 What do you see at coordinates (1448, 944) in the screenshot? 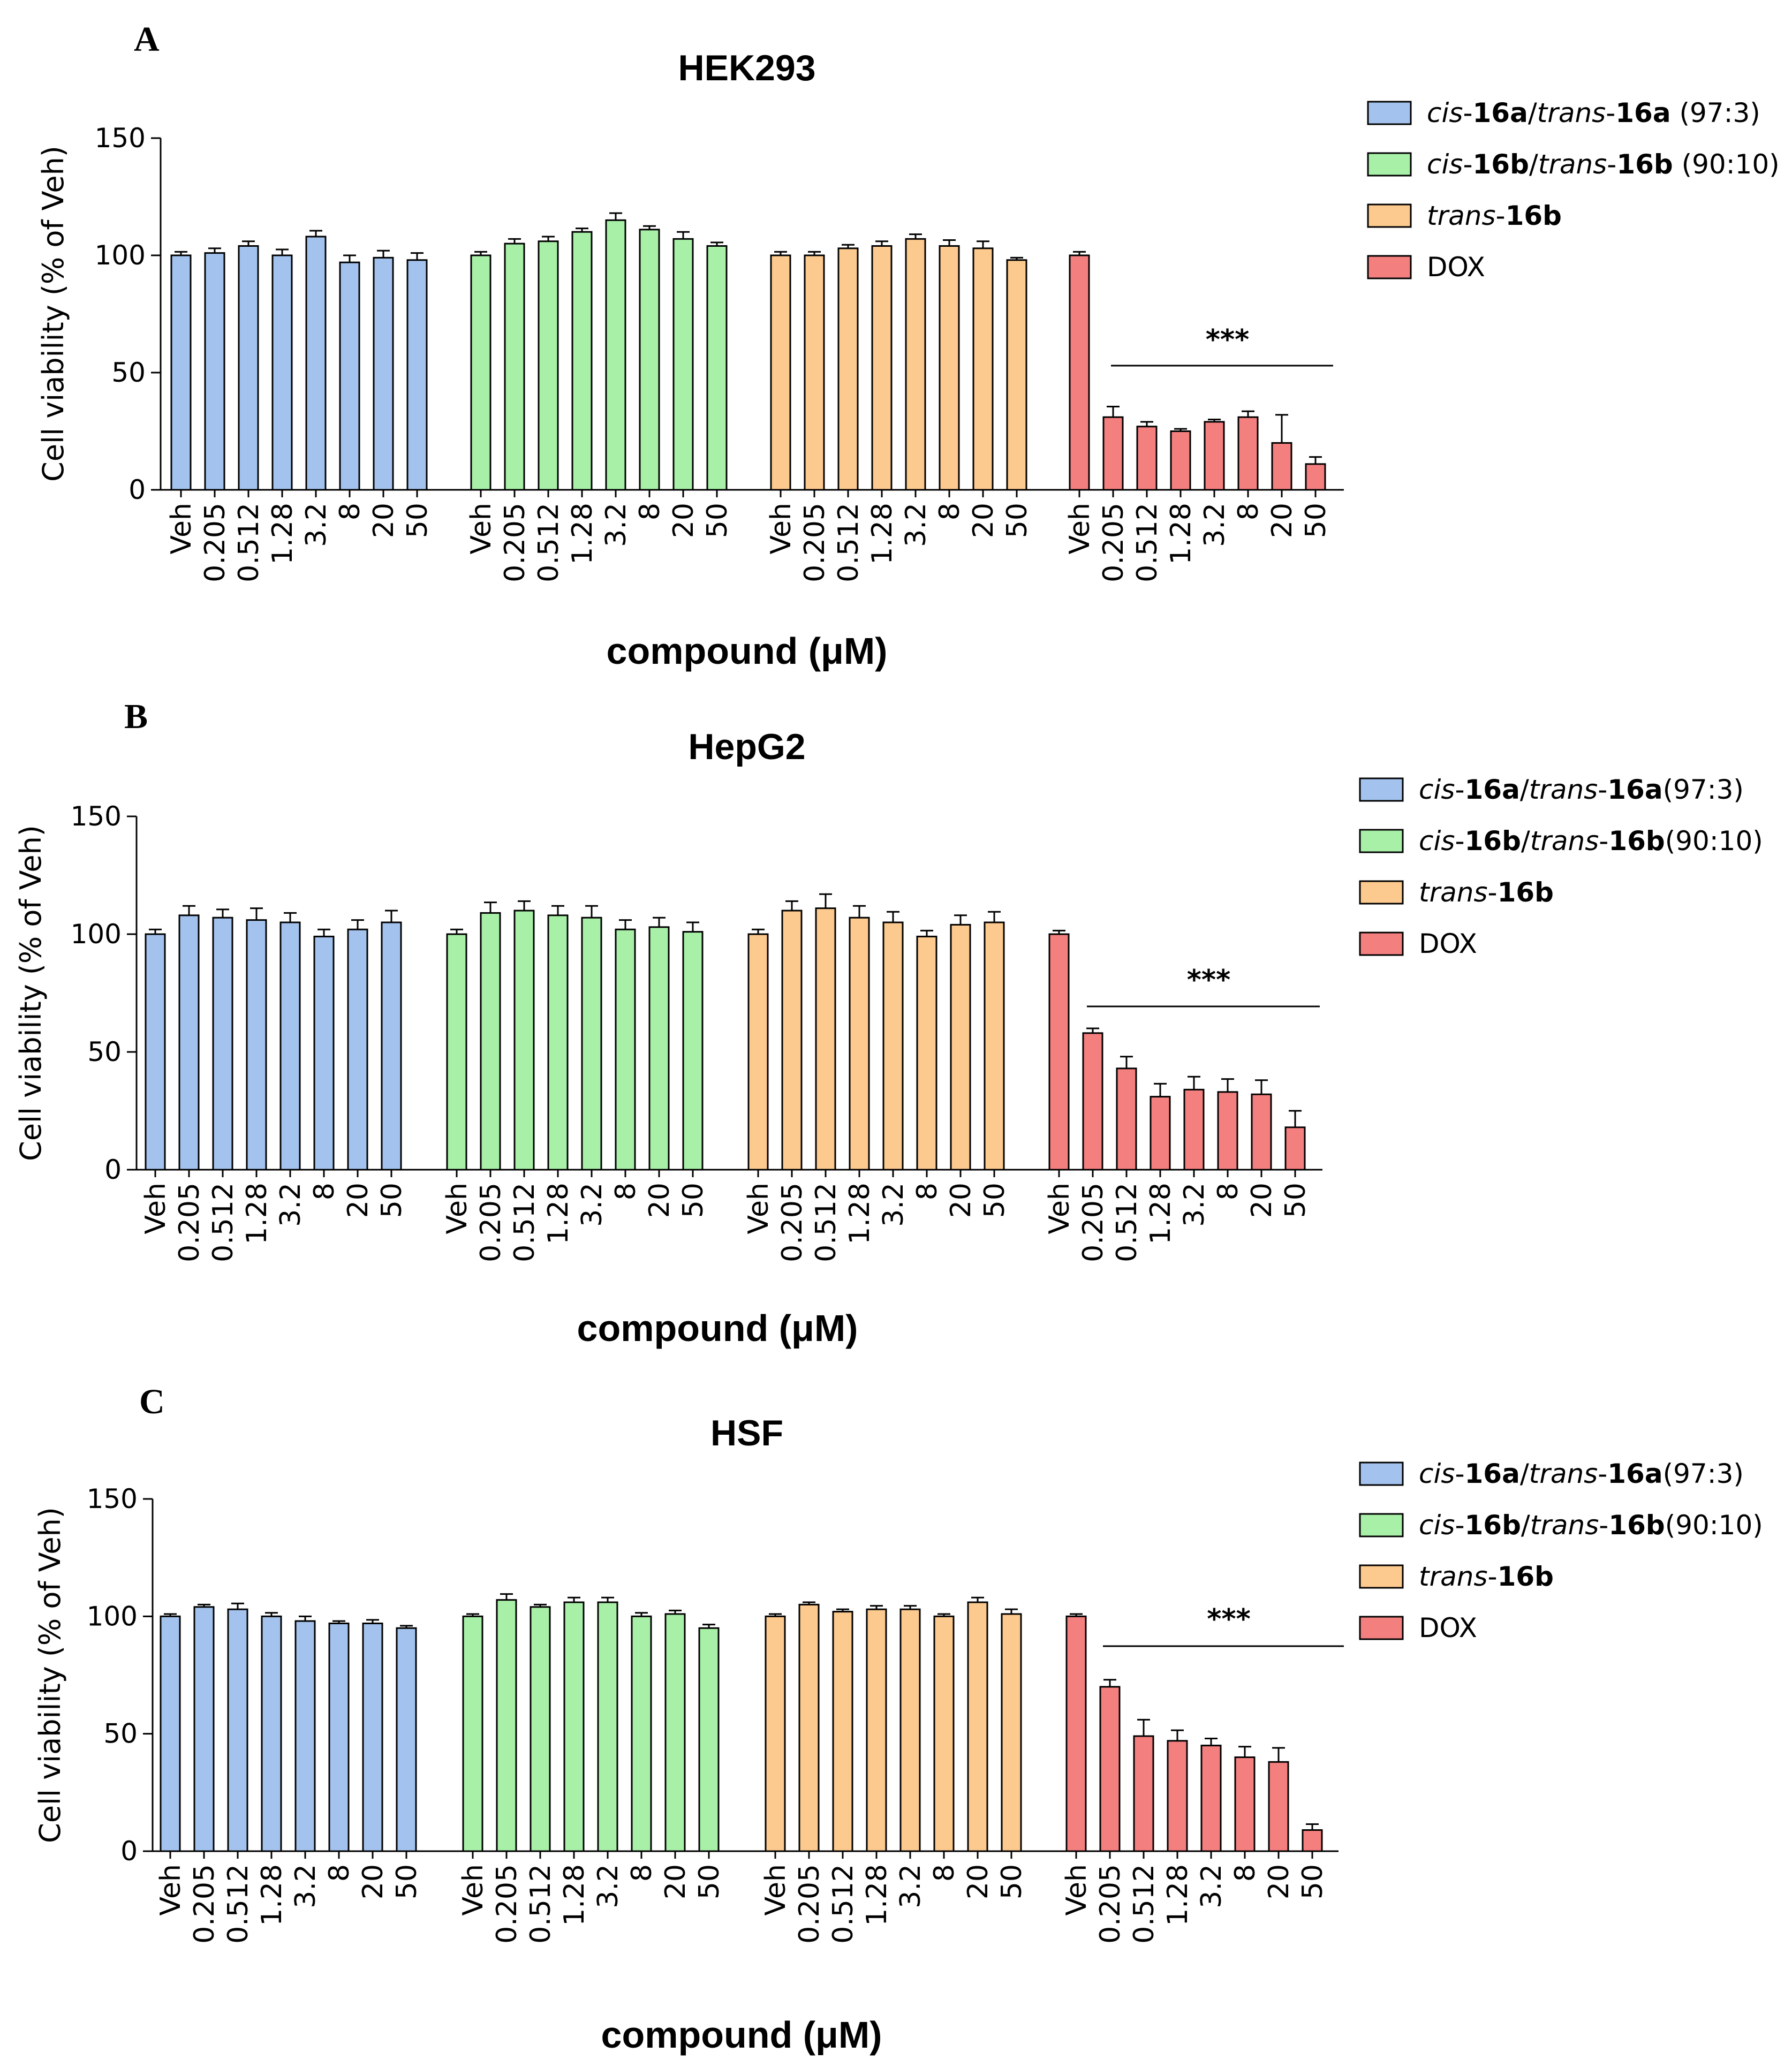
I see `legend-entry: DOX` at bounding box center [1448, 944].